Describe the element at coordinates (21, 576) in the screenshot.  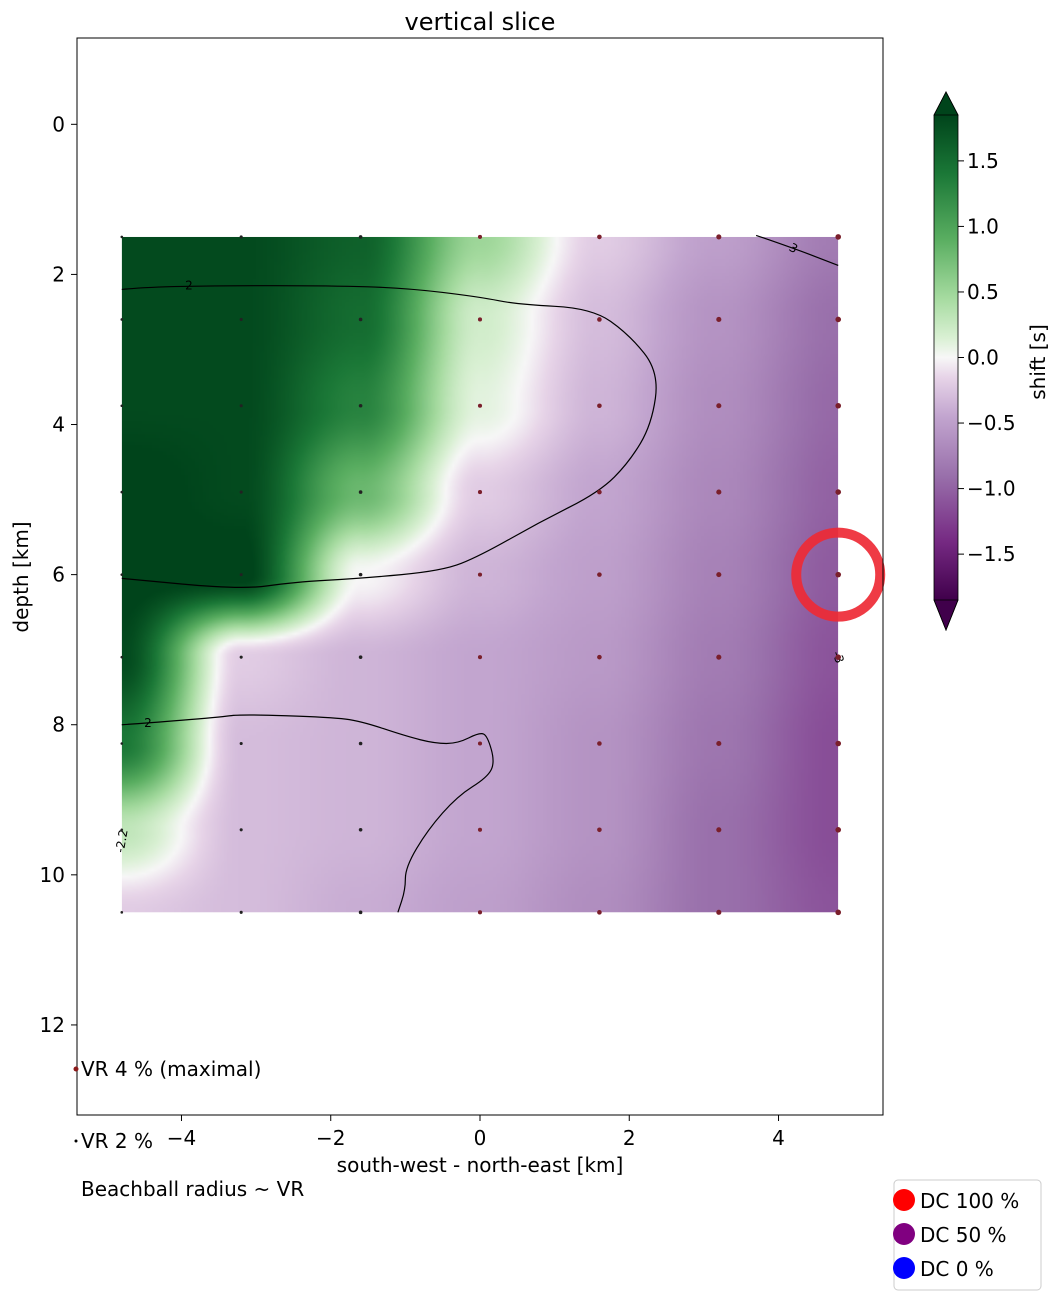
I see `y-axis-label: depth [km]` at that location.